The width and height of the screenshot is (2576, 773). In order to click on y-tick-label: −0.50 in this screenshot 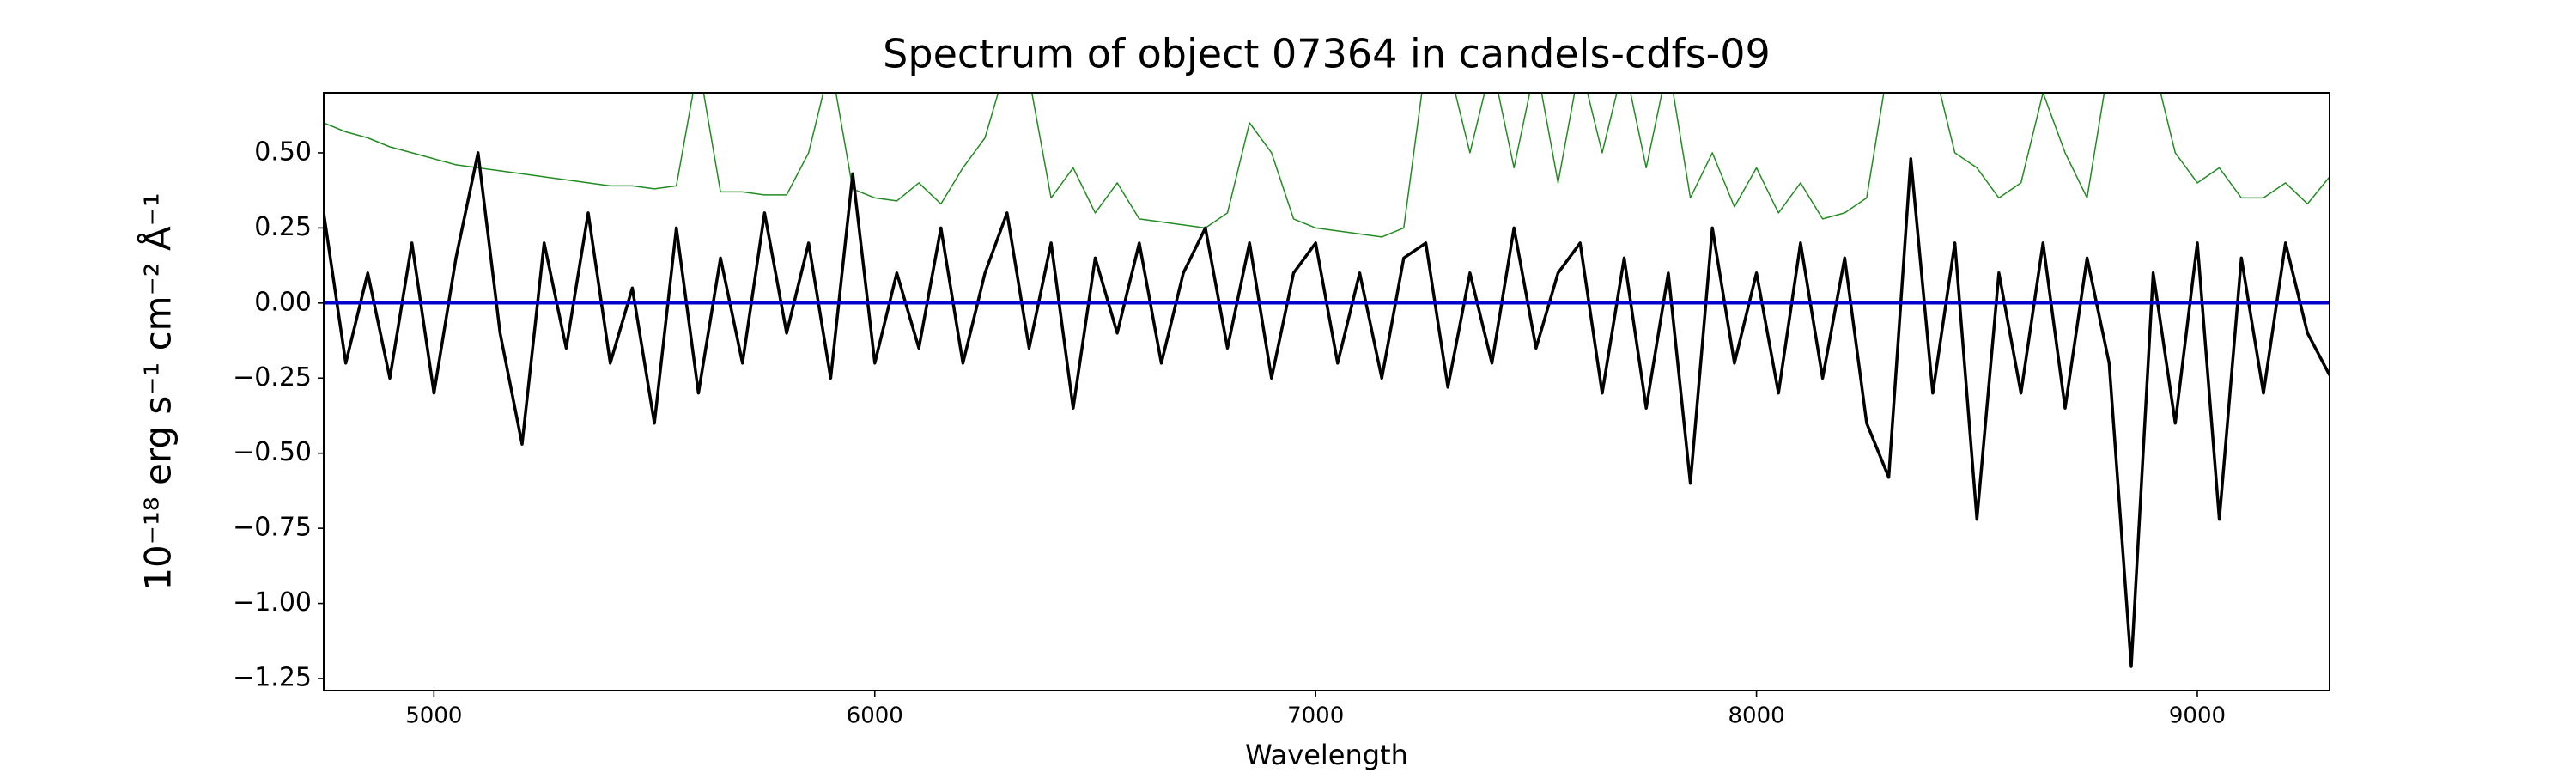, I will do `click(272, 452)`.